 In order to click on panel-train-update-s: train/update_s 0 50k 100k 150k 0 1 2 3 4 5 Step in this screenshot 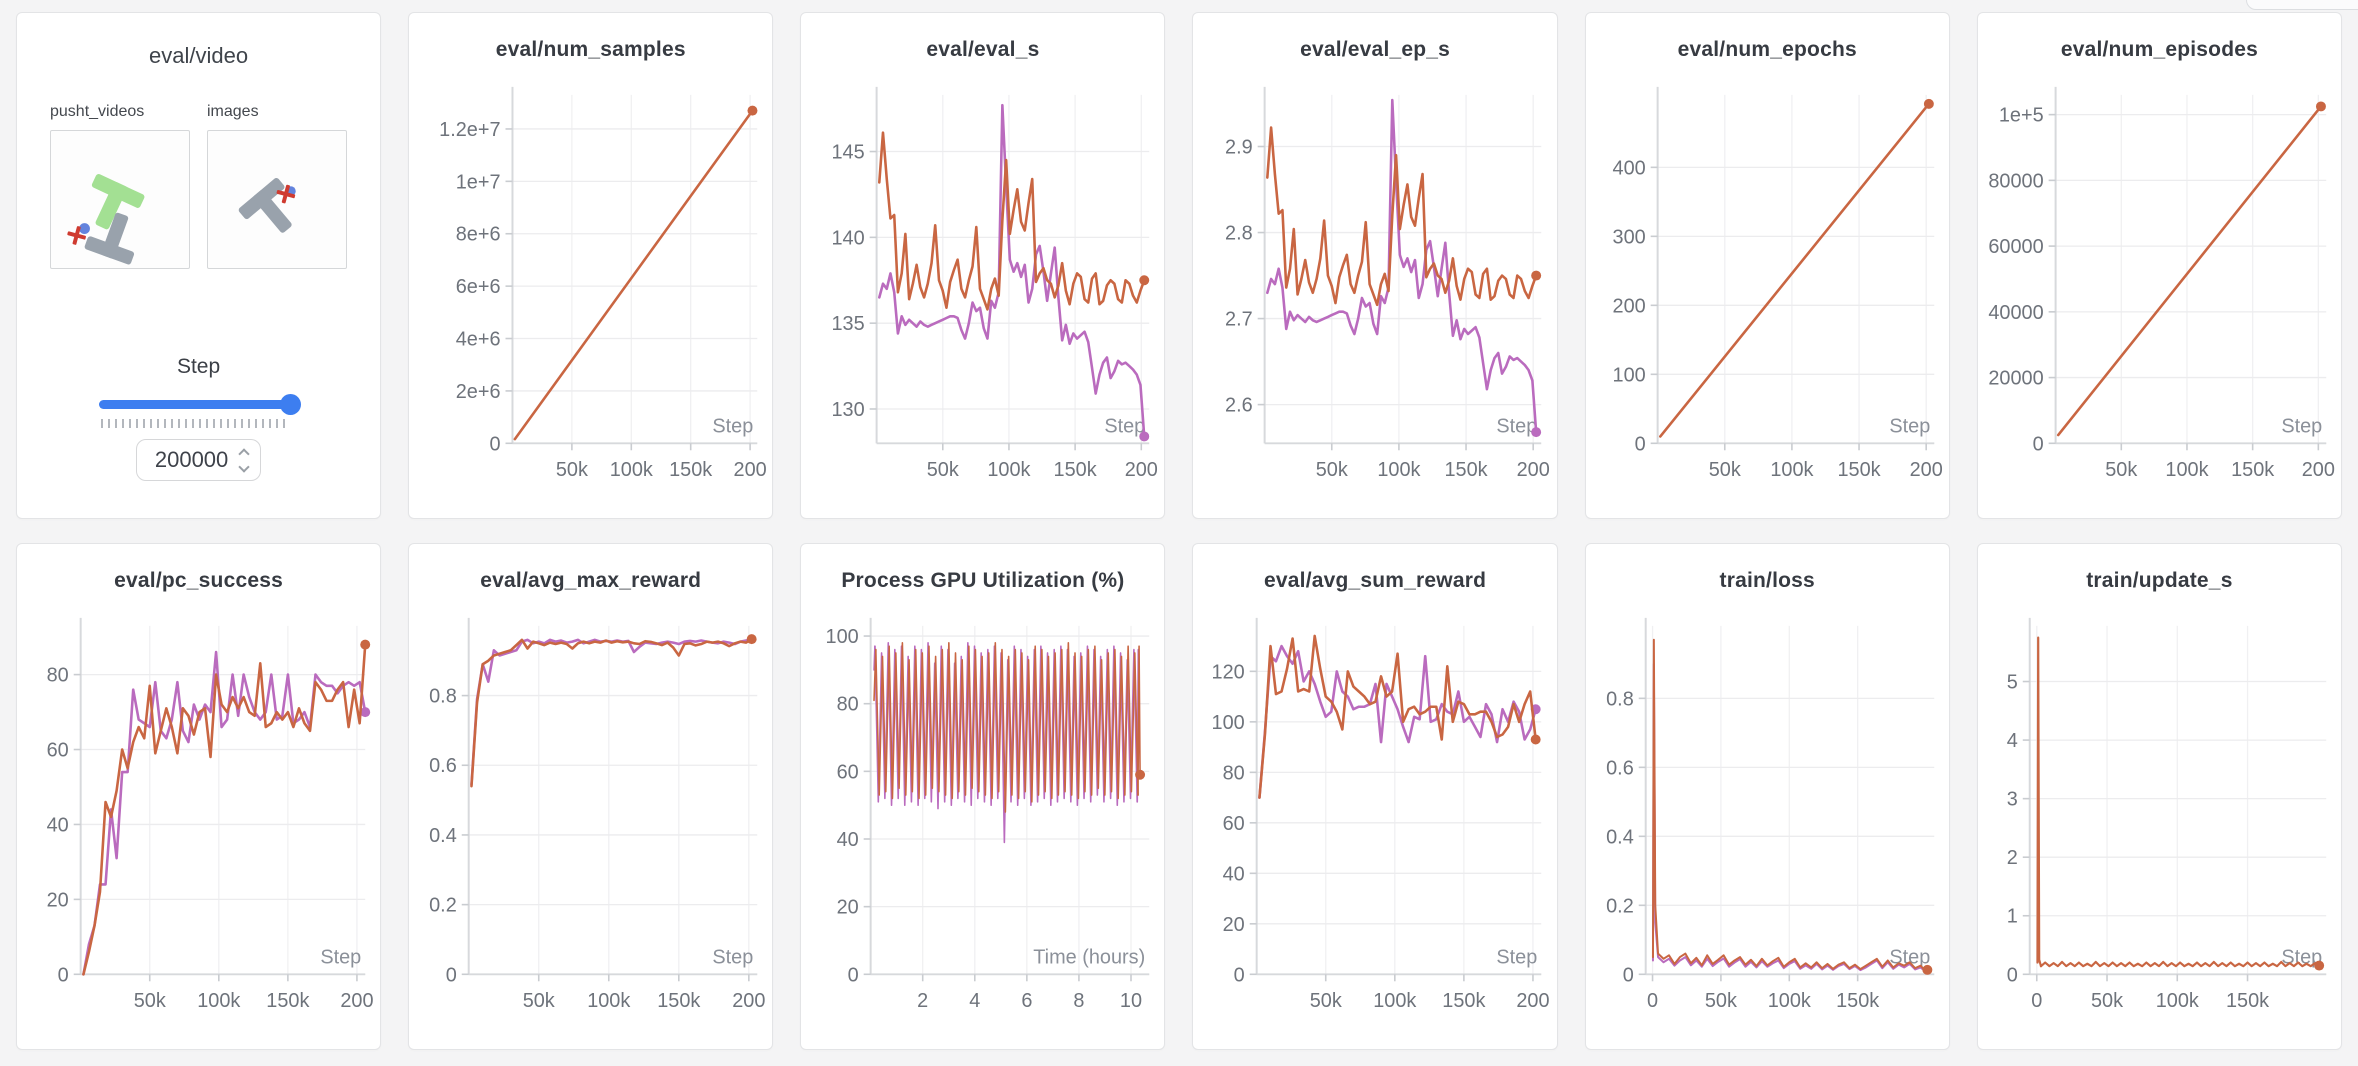, I will do `click(2159, 796)`.